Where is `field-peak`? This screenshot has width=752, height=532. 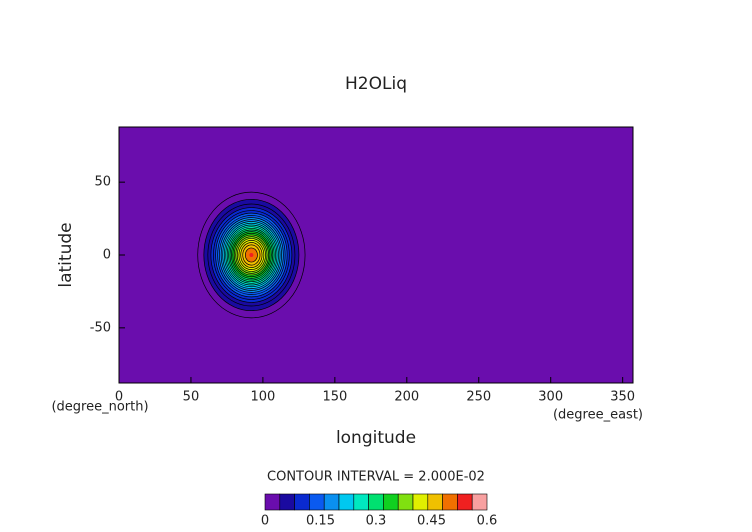
field-peak is located at coordinates (251, 255).